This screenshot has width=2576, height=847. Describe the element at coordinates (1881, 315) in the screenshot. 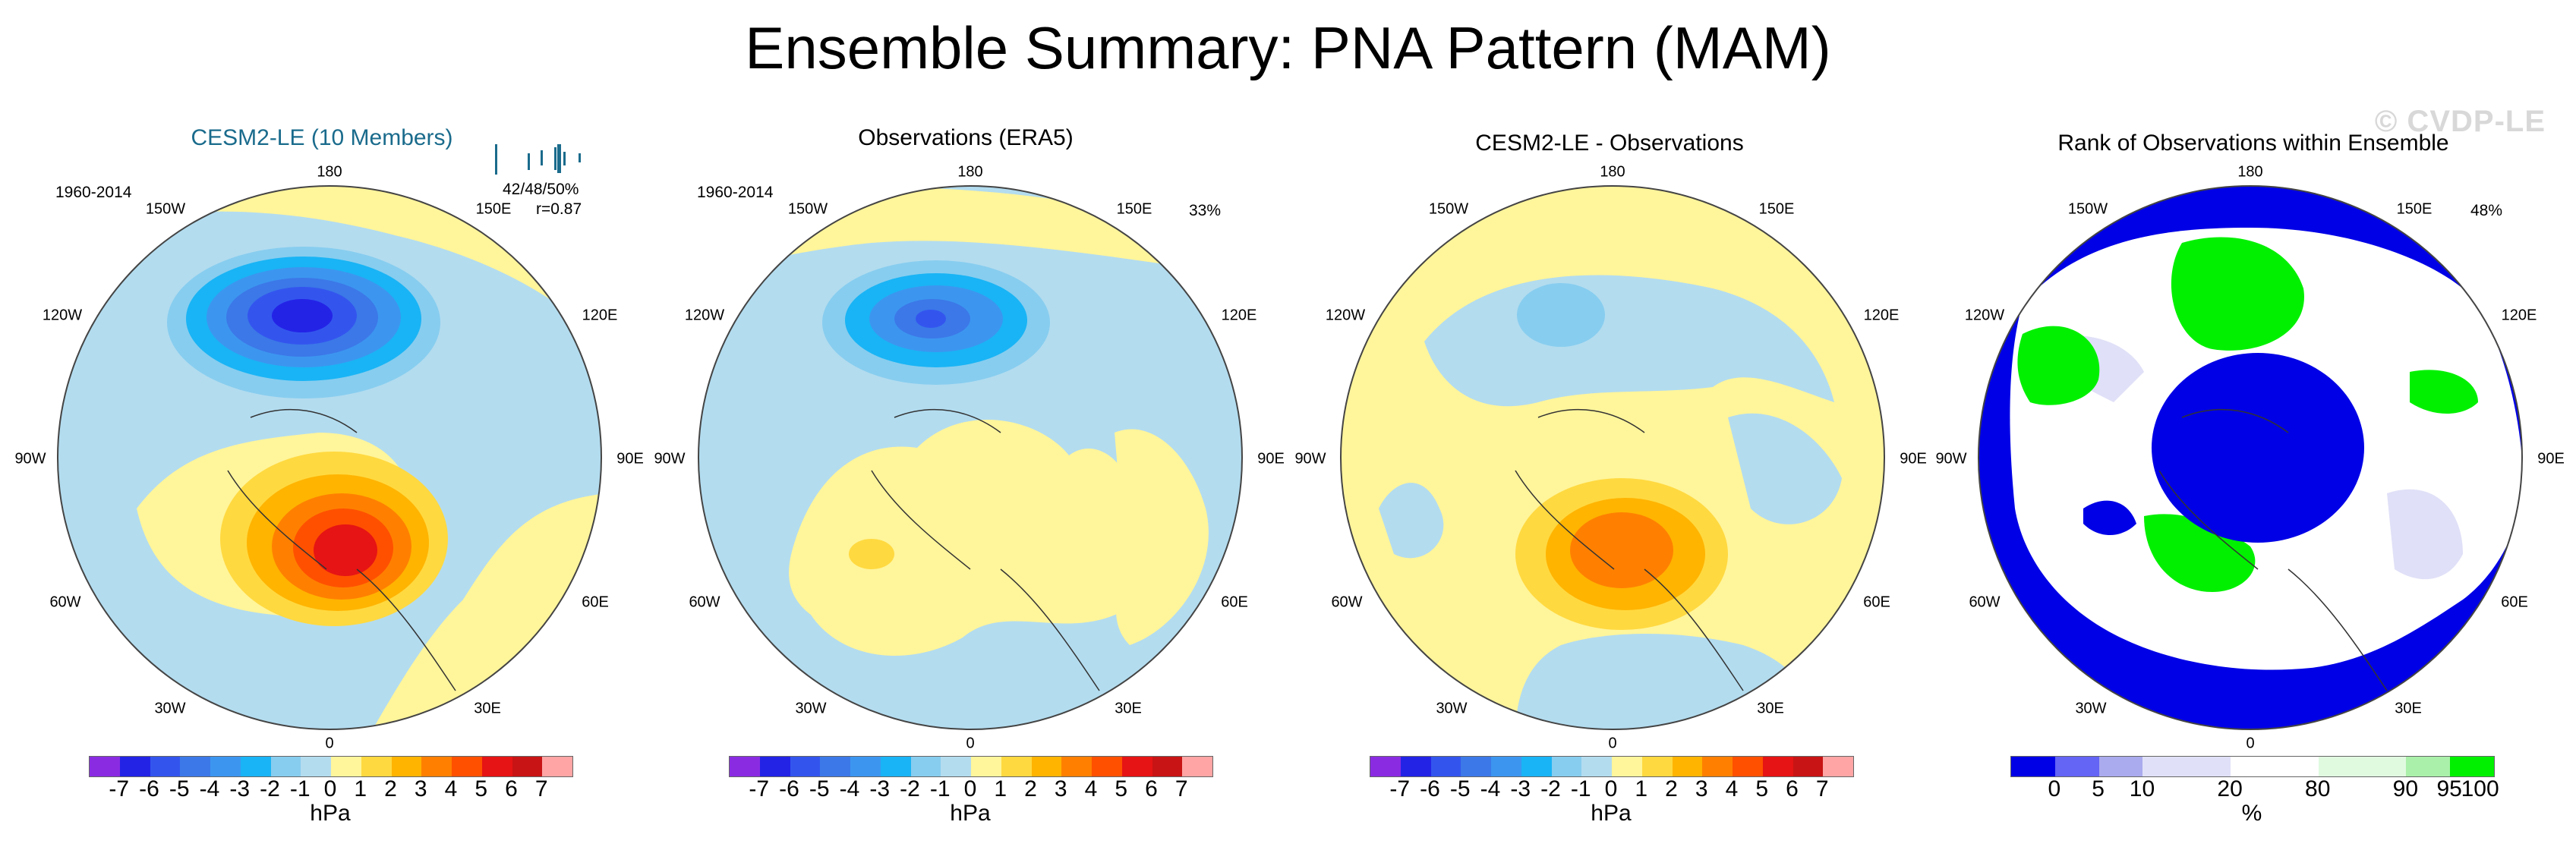

I see `lon-label-120e: 120E` at that location.